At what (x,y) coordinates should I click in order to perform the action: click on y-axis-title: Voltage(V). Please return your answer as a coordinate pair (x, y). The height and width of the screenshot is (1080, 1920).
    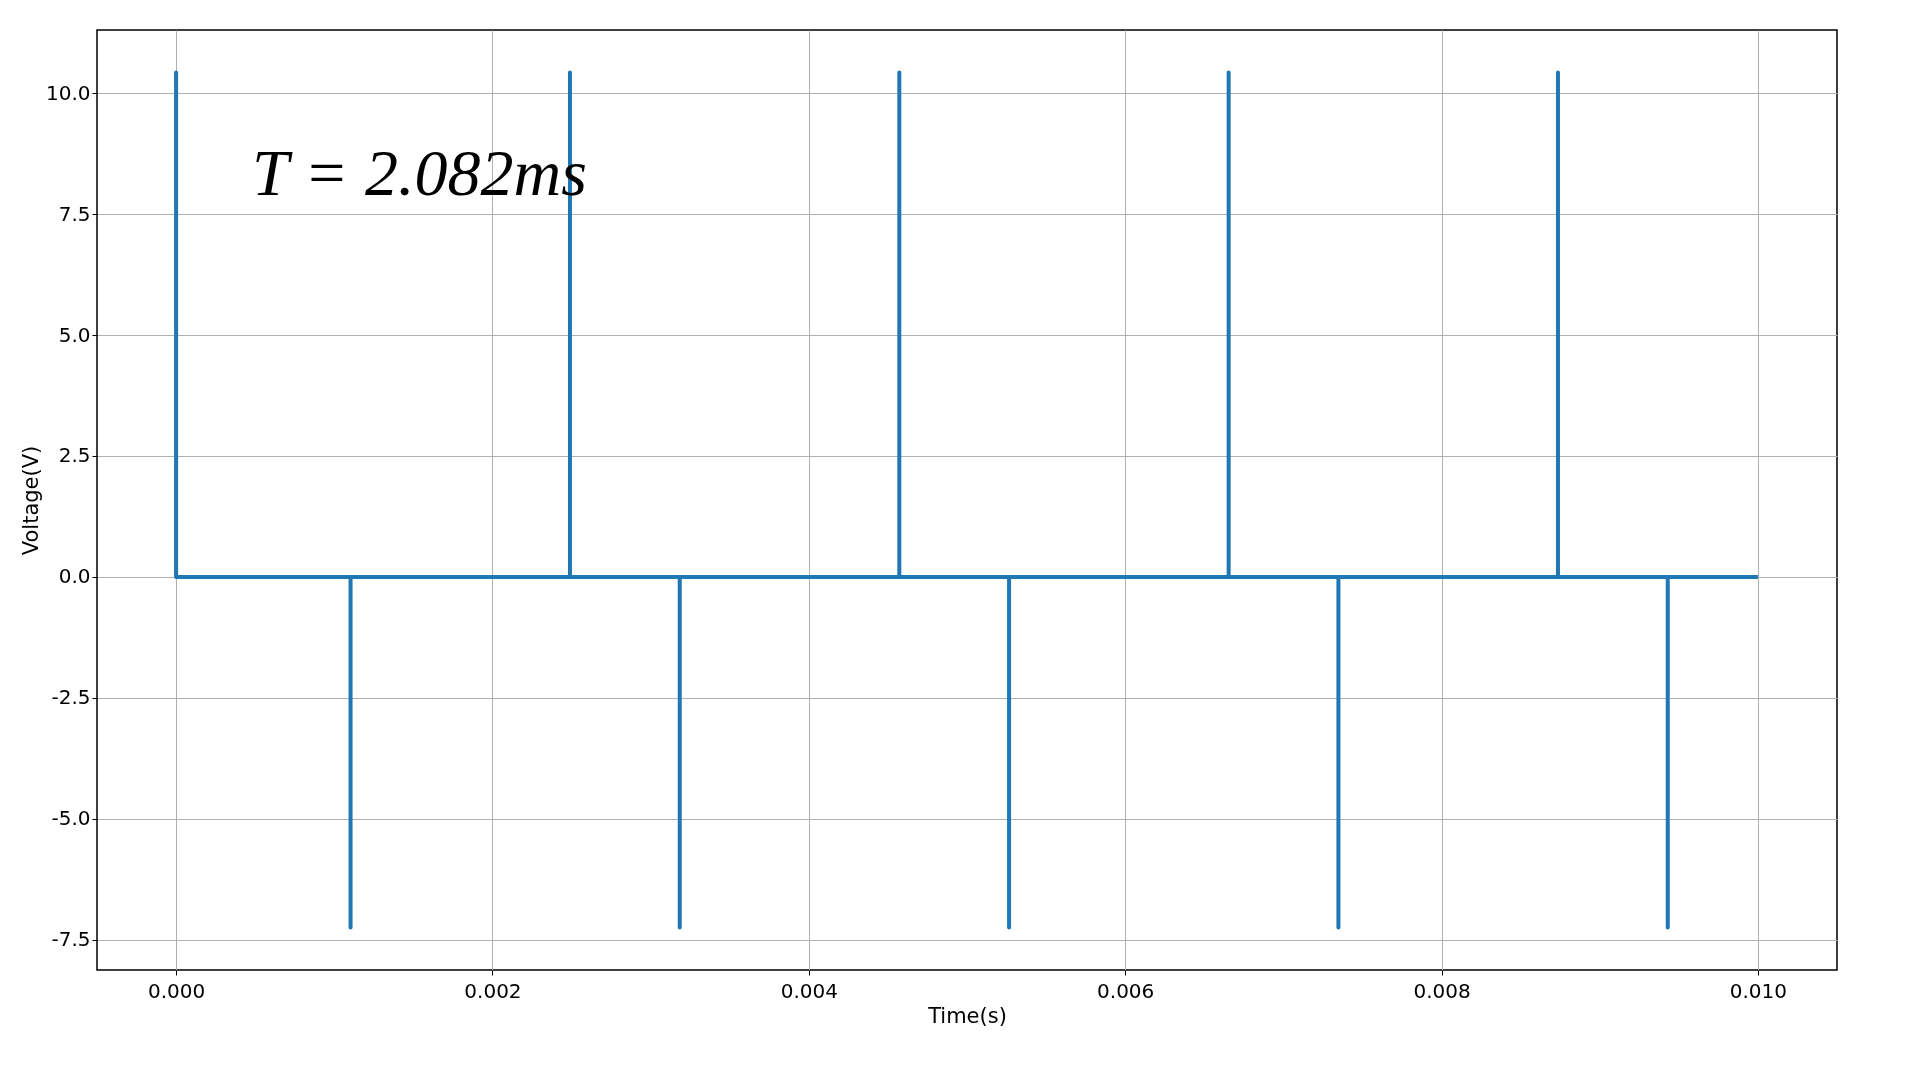
    Looking at the image, I should click on (30, 500).